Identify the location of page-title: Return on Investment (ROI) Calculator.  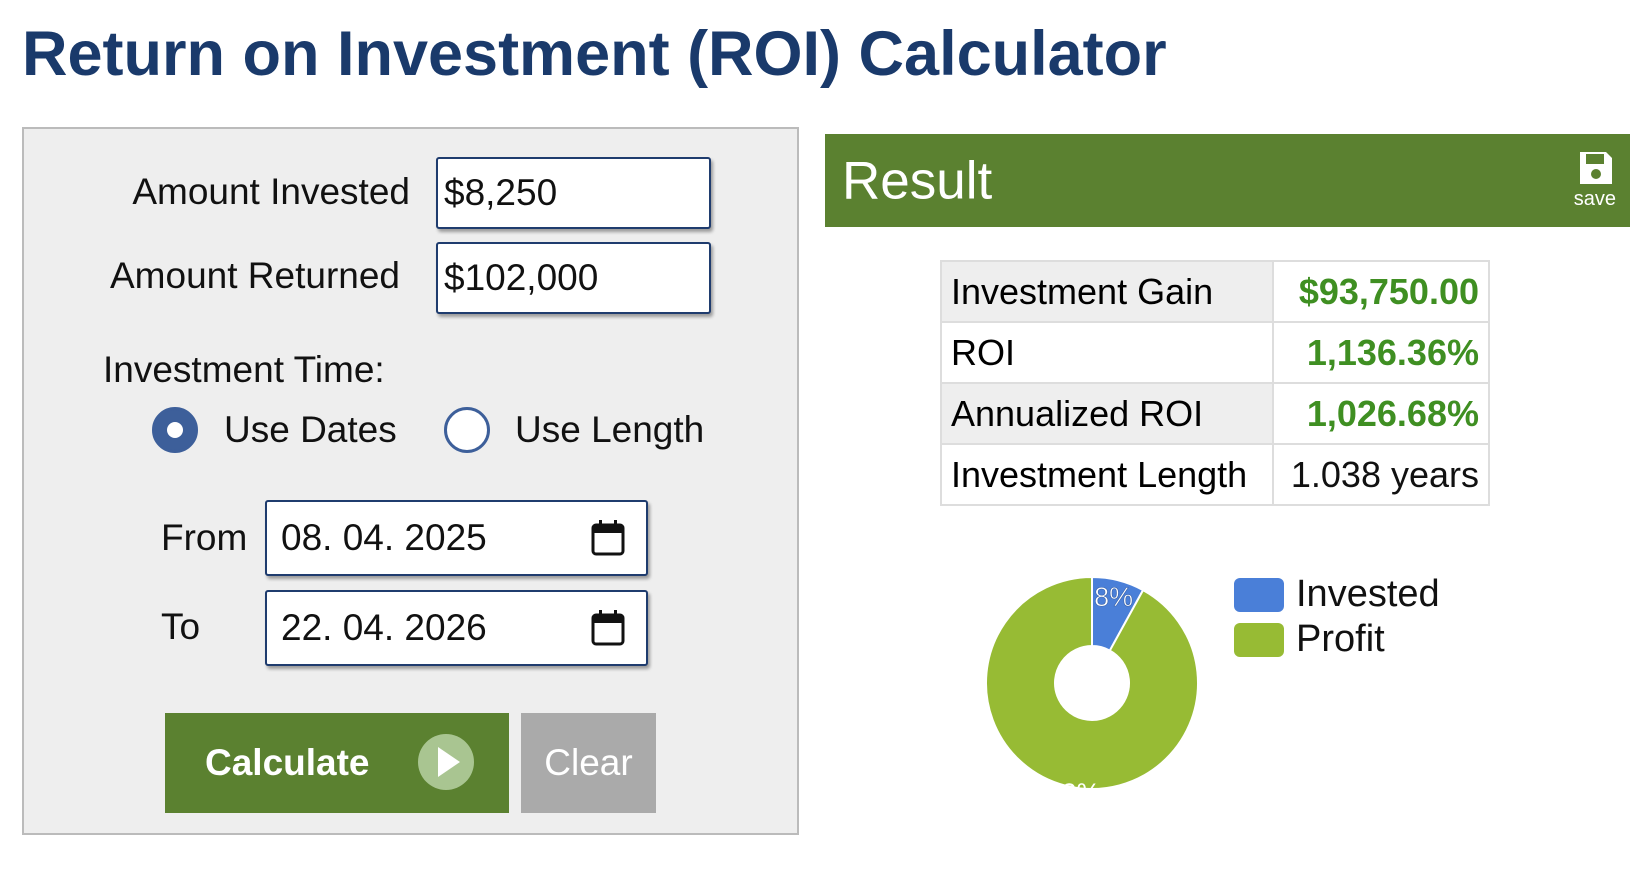
(594, 54).